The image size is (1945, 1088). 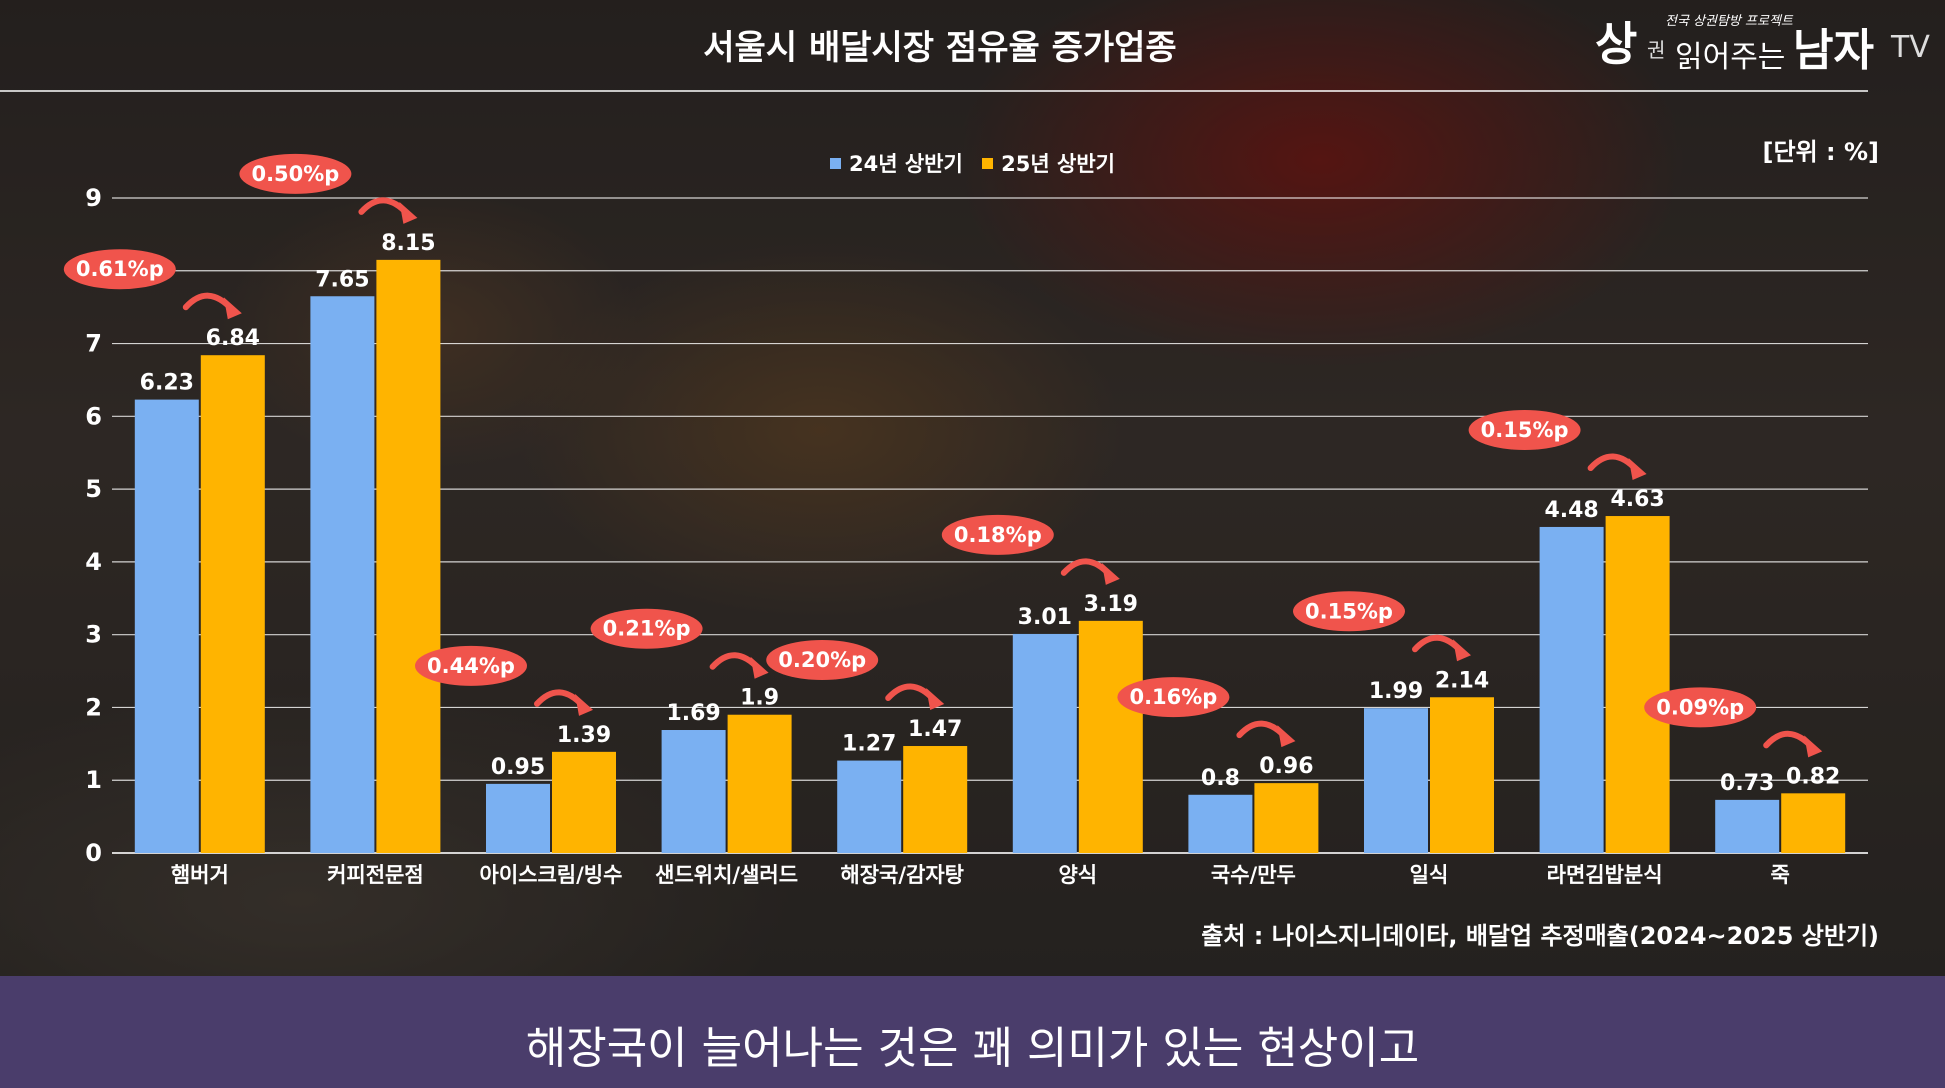 I want to click on increase-label: 0.20%p, so click(x=822, y=660).